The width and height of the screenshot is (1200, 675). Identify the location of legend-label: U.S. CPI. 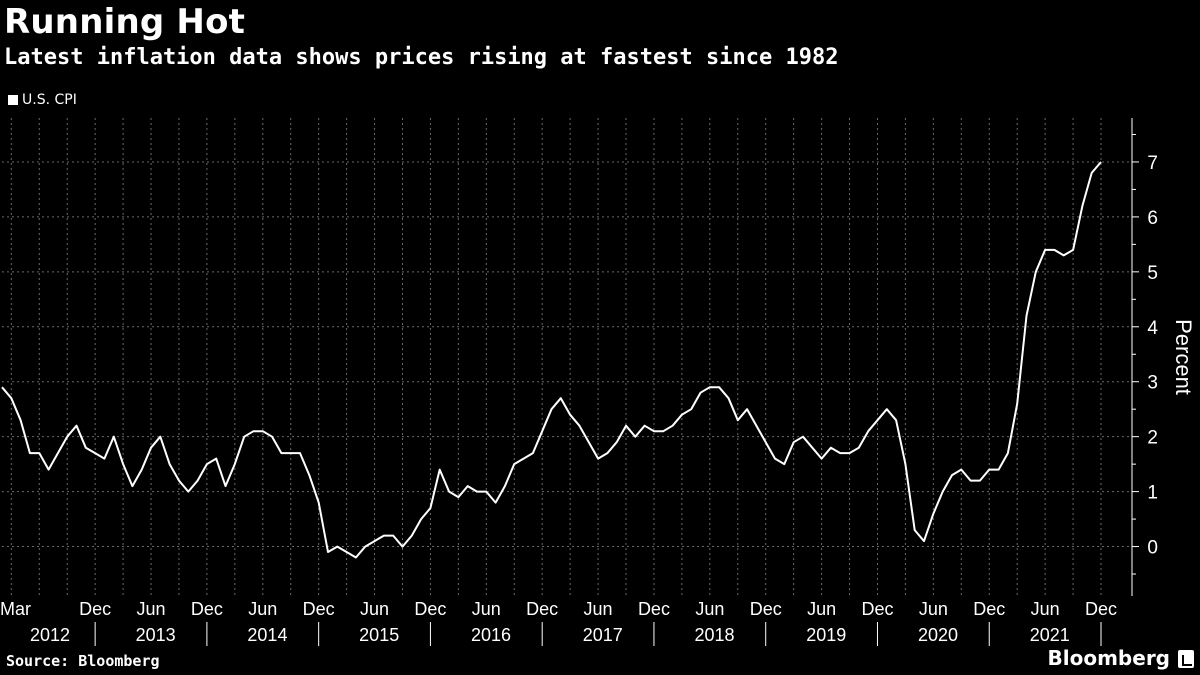
(49, 100).